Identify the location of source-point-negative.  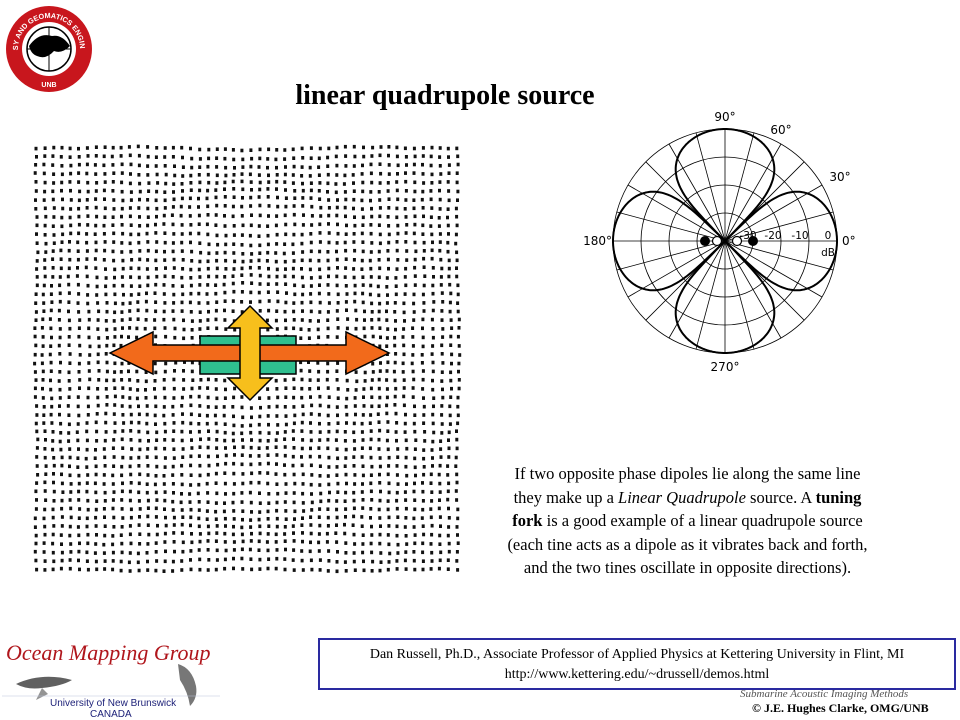
(705, 241).